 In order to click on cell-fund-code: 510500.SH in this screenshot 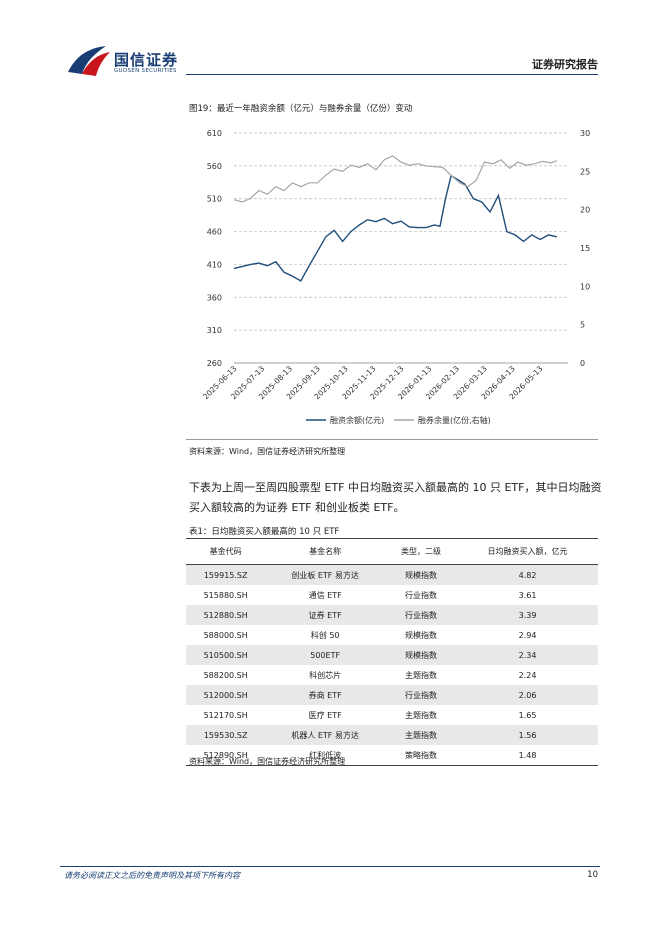, I will do `click(226, 655)`.